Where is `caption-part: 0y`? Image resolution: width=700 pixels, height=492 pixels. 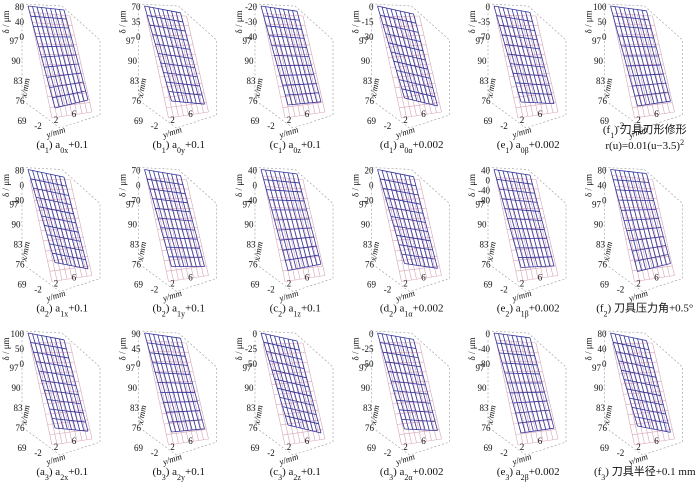
caption-part: 0y is located at coordinates (181, 150).